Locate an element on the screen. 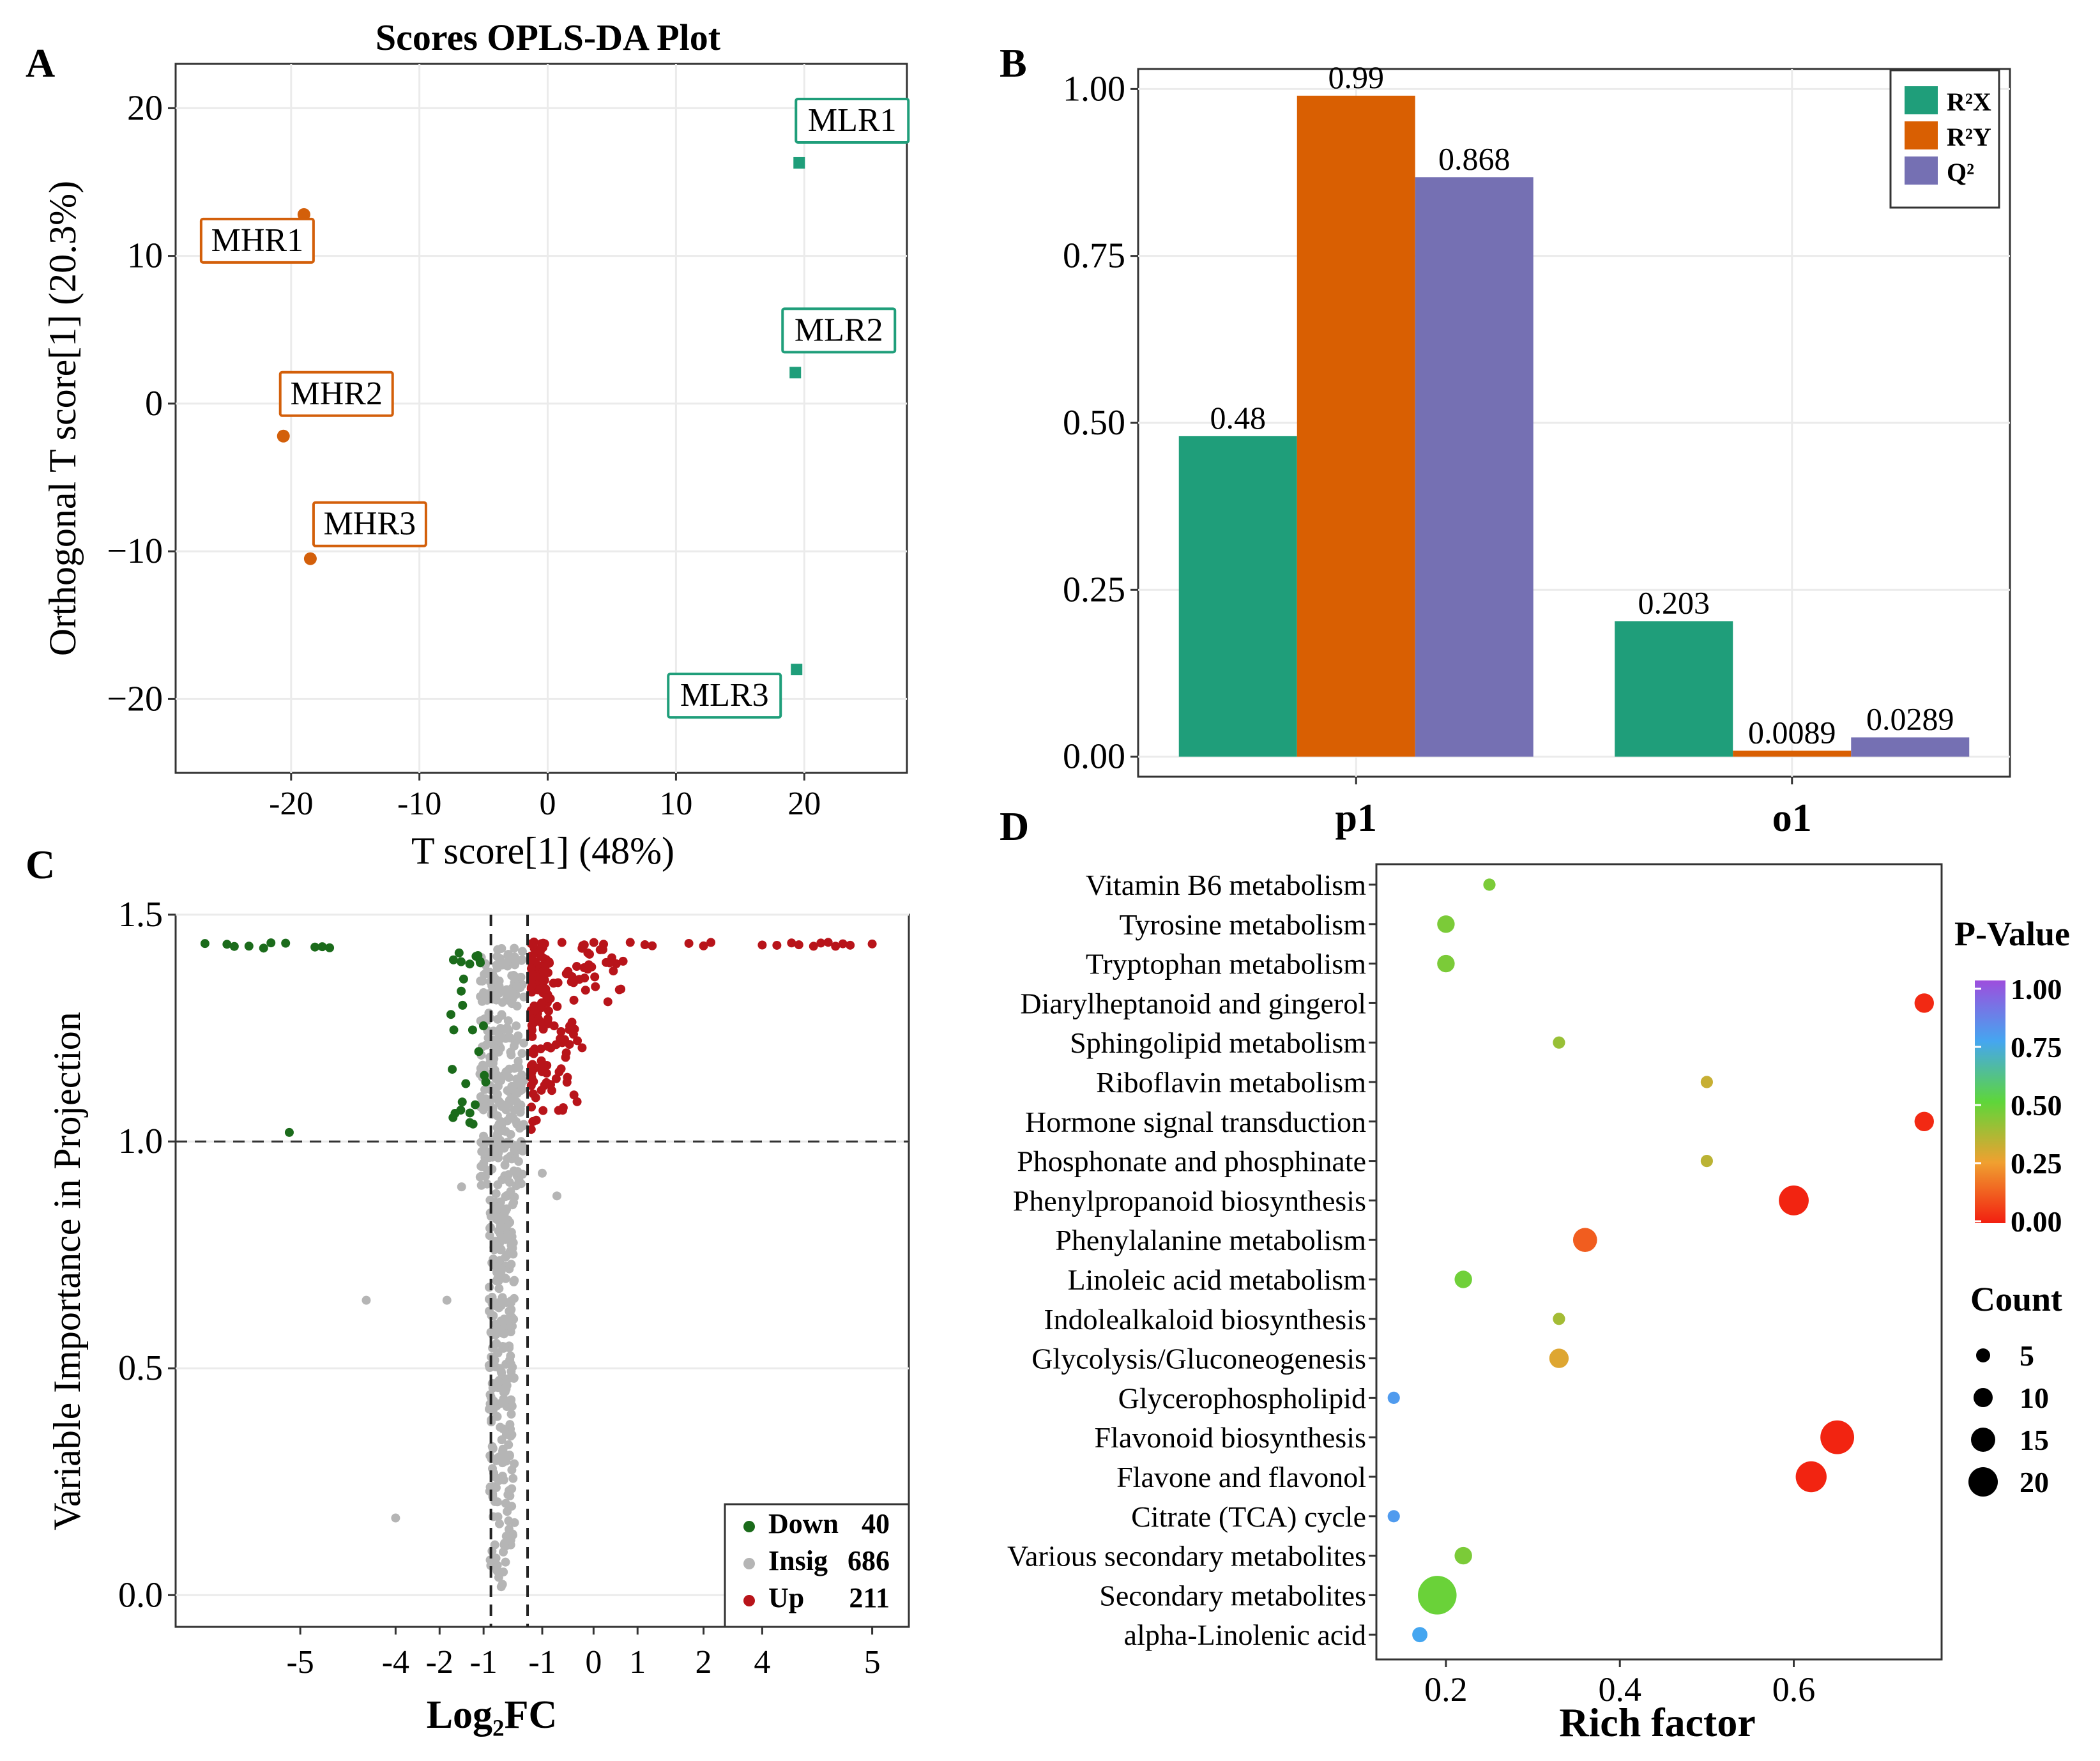  d-pathway-label: Riboflavin metabolism is located at coordinates (1231, 1082).